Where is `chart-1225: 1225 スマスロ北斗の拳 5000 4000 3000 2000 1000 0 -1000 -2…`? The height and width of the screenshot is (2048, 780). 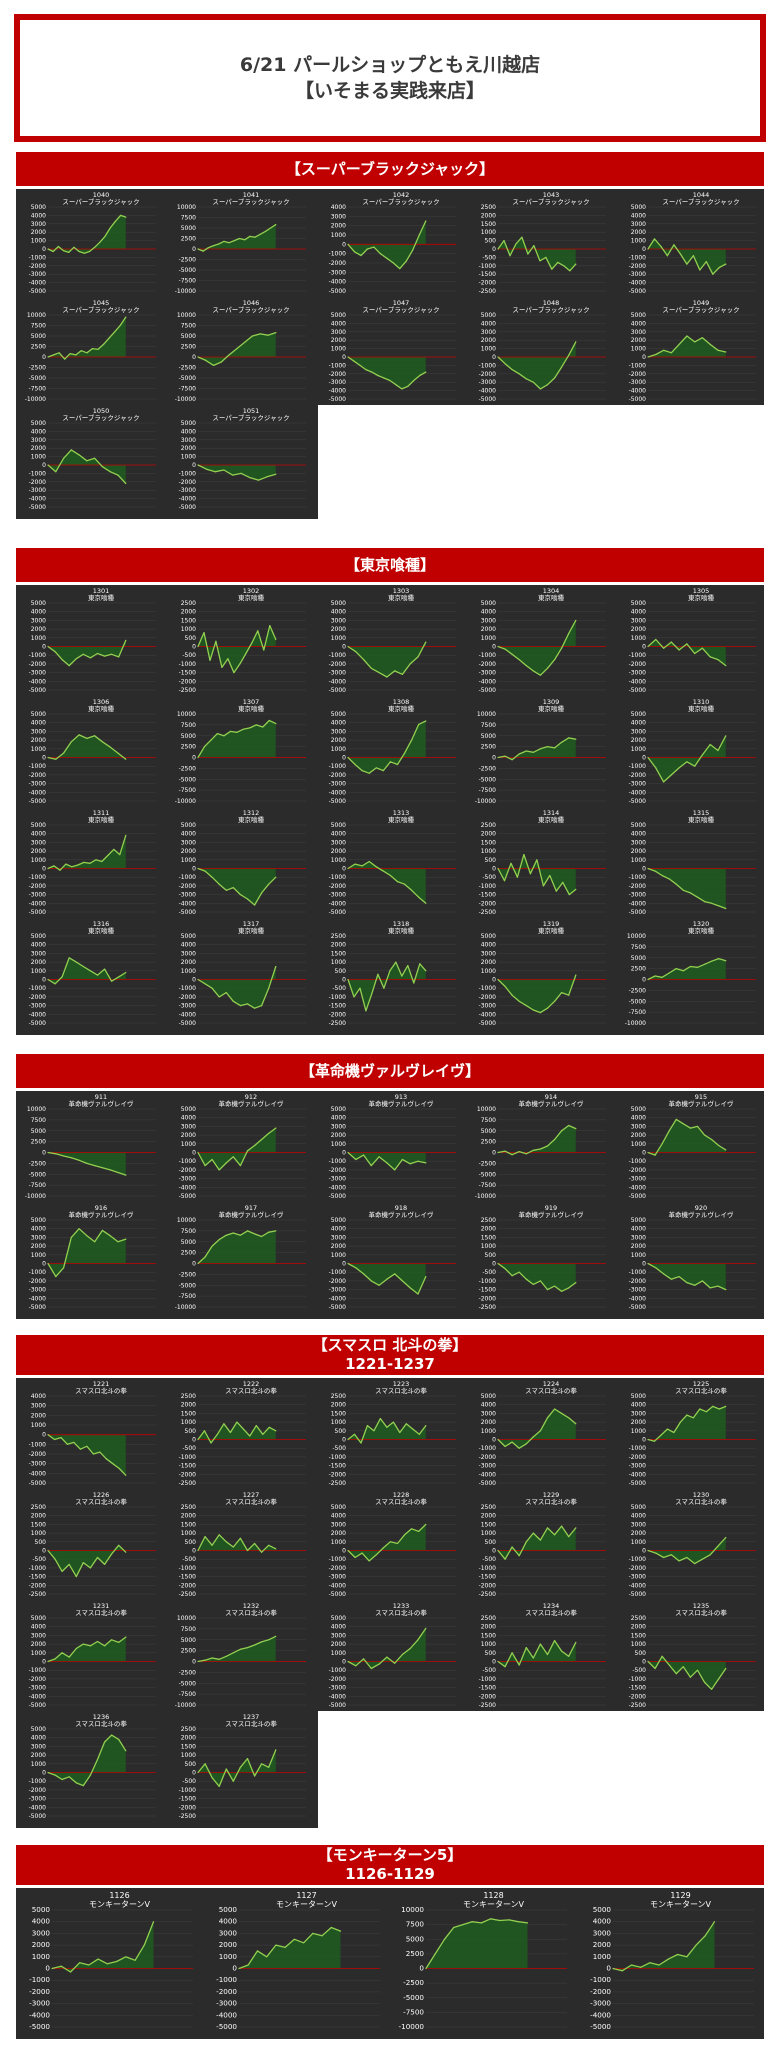 chart-1225: 1225 スマスロ北斗の拳 5000 4000 3000 2000 1000 0 -1000 -2… is located at coordinates (691, 1433).